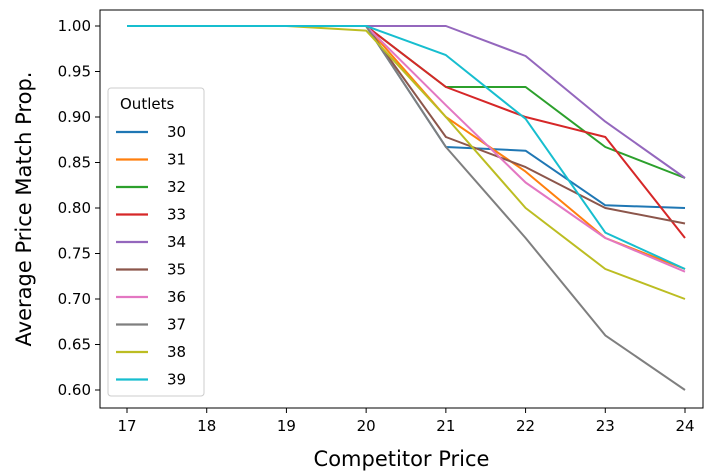 This screenshot has width=704, height=472. Describe the element at coordinates (74, 345) in the screenshot. I see `y-tick-label: 0.65` at that location.